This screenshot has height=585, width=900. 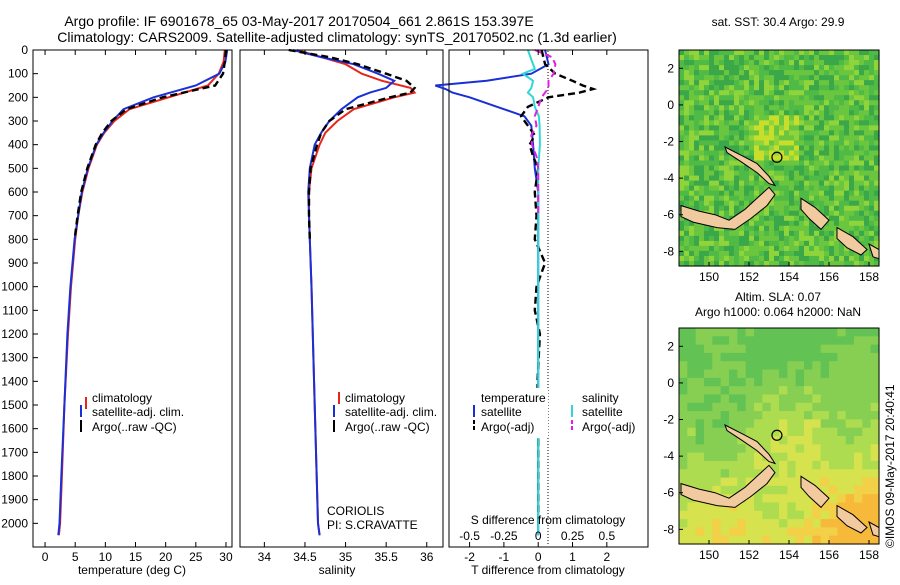 What do you see at coordinates (166, 557) in the screenshot?
I see `x-tick-label: 20` at bounding box center [166, 557].